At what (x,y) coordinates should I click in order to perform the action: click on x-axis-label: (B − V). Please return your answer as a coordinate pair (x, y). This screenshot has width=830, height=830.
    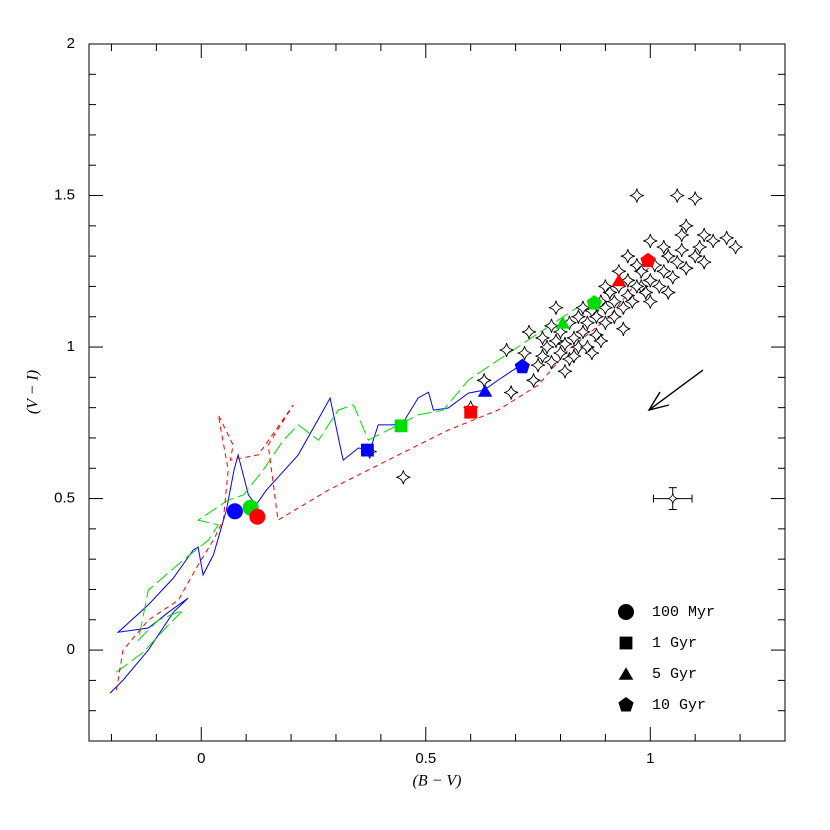
    Looking at the image, I should click on (437, 781).